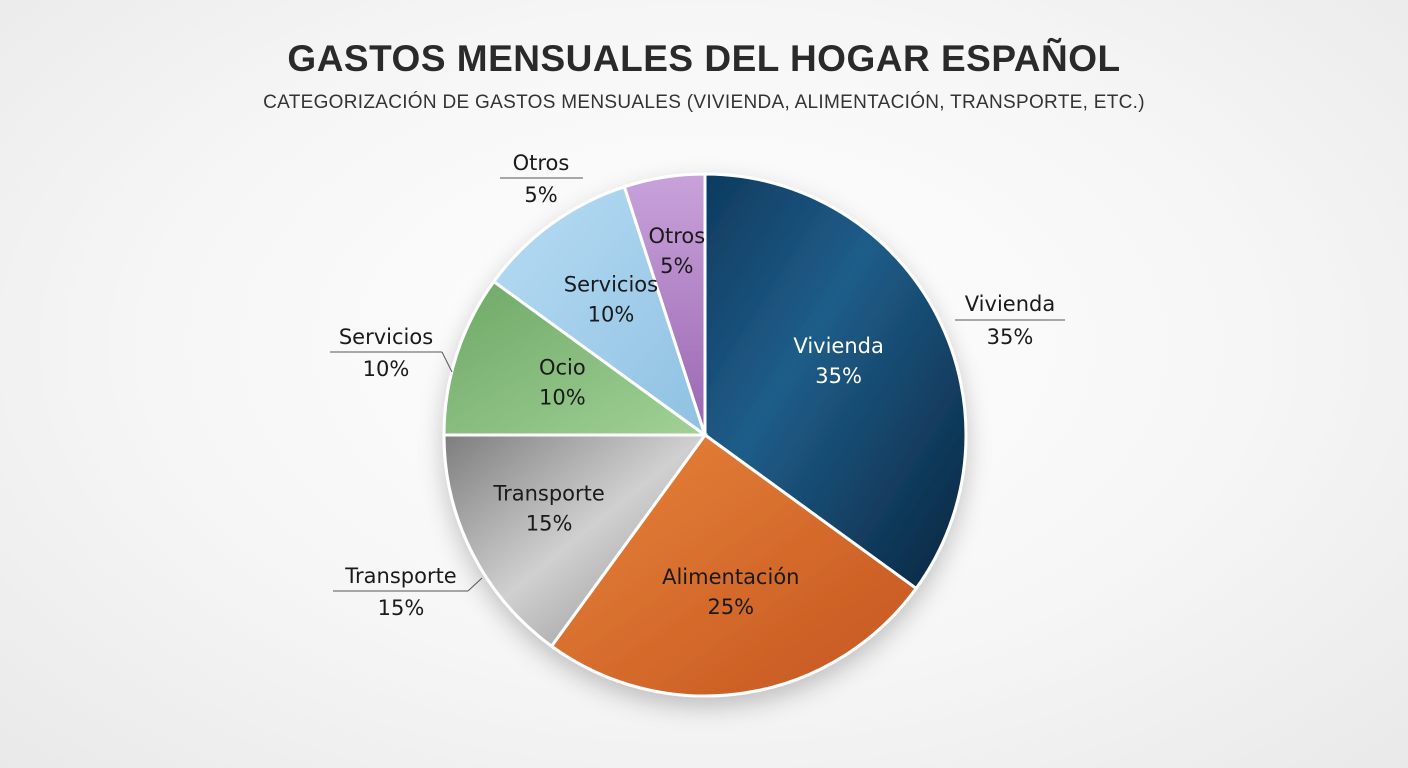 The image size is (1408, 768). I want to click on slice-transporte, so click(575, 541).